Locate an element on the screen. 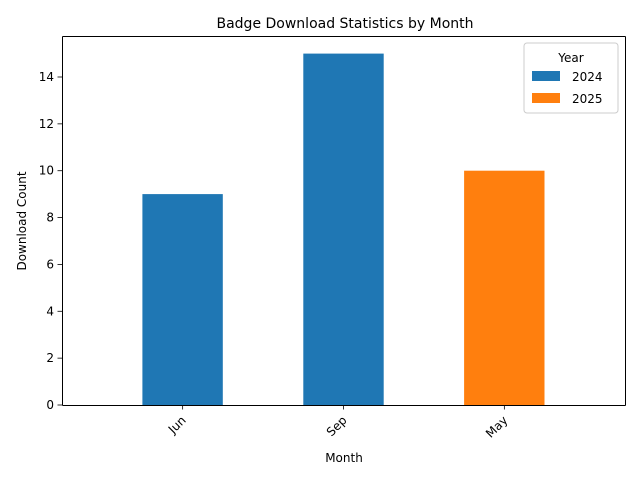  y-axis-title: Download Count is located at coordinates (22, 220).